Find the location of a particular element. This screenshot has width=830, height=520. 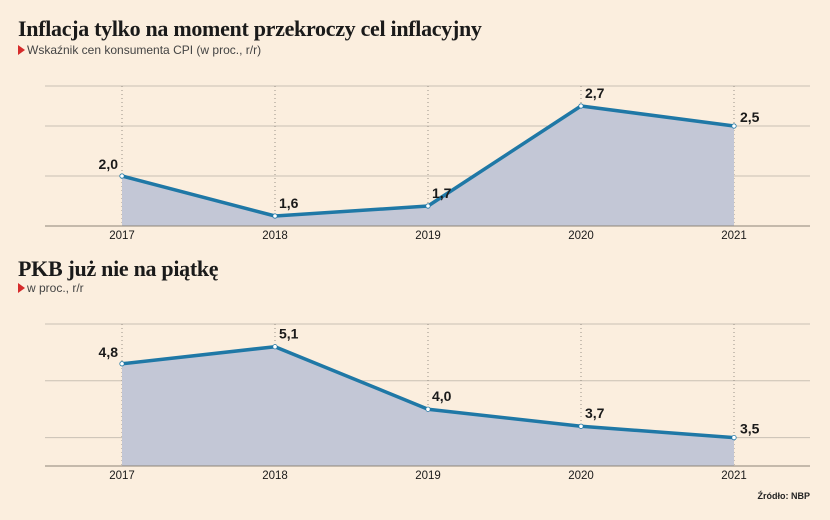

data-label: 4,8 is located at coordinates (109, 352).